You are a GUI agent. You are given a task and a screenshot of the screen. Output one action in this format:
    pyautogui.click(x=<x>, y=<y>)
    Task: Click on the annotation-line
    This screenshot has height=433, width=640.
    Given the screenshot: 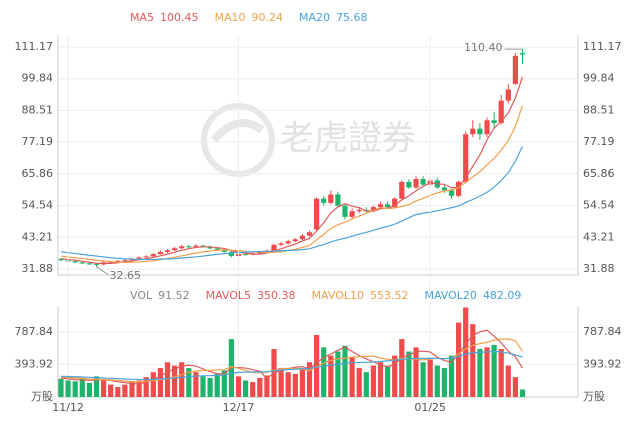 What is the action you would take?
    pyautogui.click(x=102, y=271)
    